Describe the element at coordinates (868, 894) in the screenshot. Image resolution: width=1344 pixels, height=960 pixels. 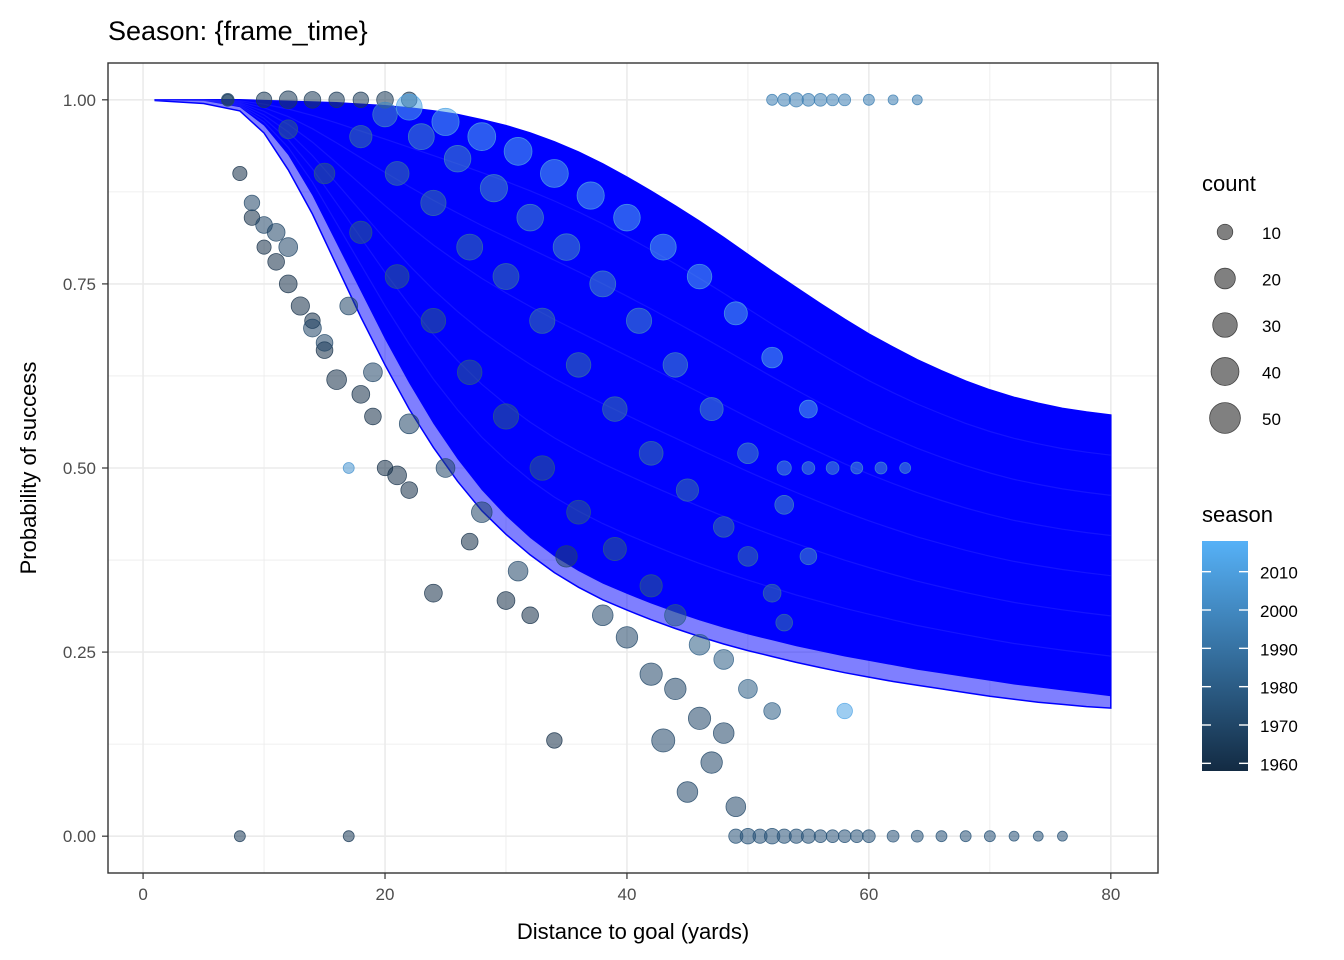
I see `x-tick-label: 60` at that location.